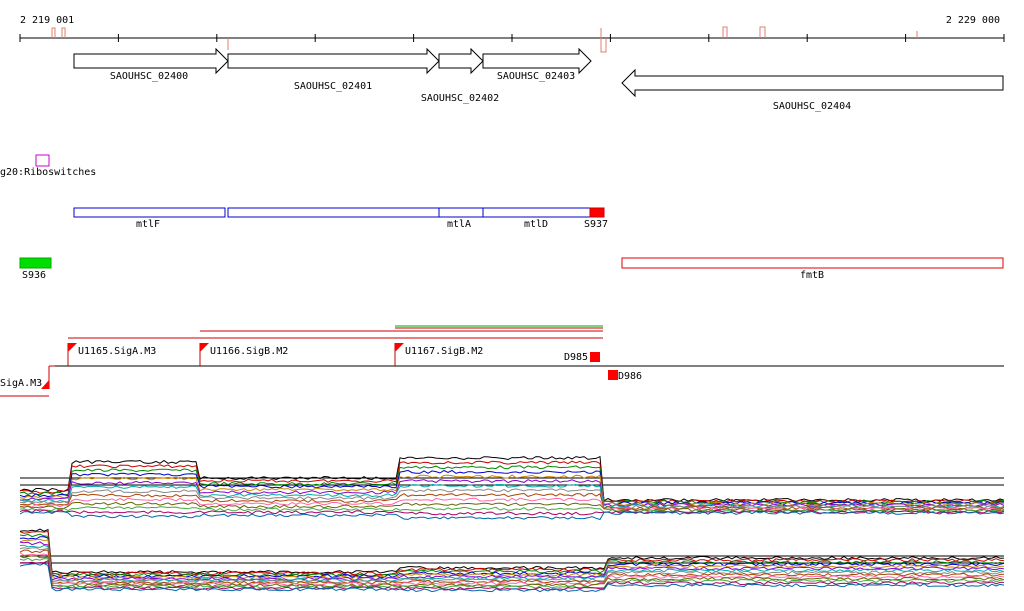  Describe the element at coordinates (630, 376) in the screenshot. I see `promoter-label: D986` at that location.